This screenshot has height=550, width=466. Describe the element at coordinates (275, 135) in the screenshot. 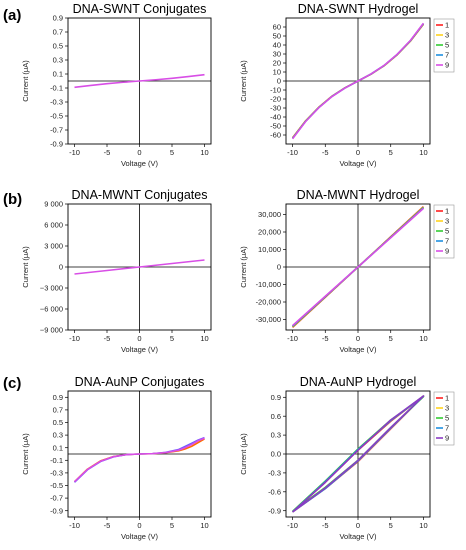

I see `y-tick-label: -60` at that location.